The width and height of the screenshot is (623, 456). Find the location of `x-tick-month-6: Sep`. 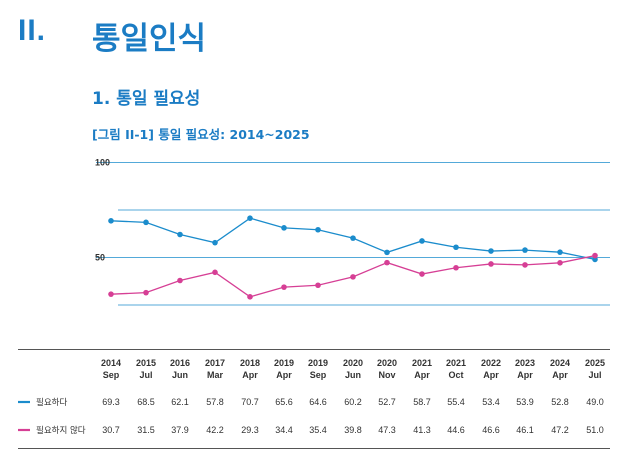

x-tick-month-6: Sep is located at coordinates (318, 375).